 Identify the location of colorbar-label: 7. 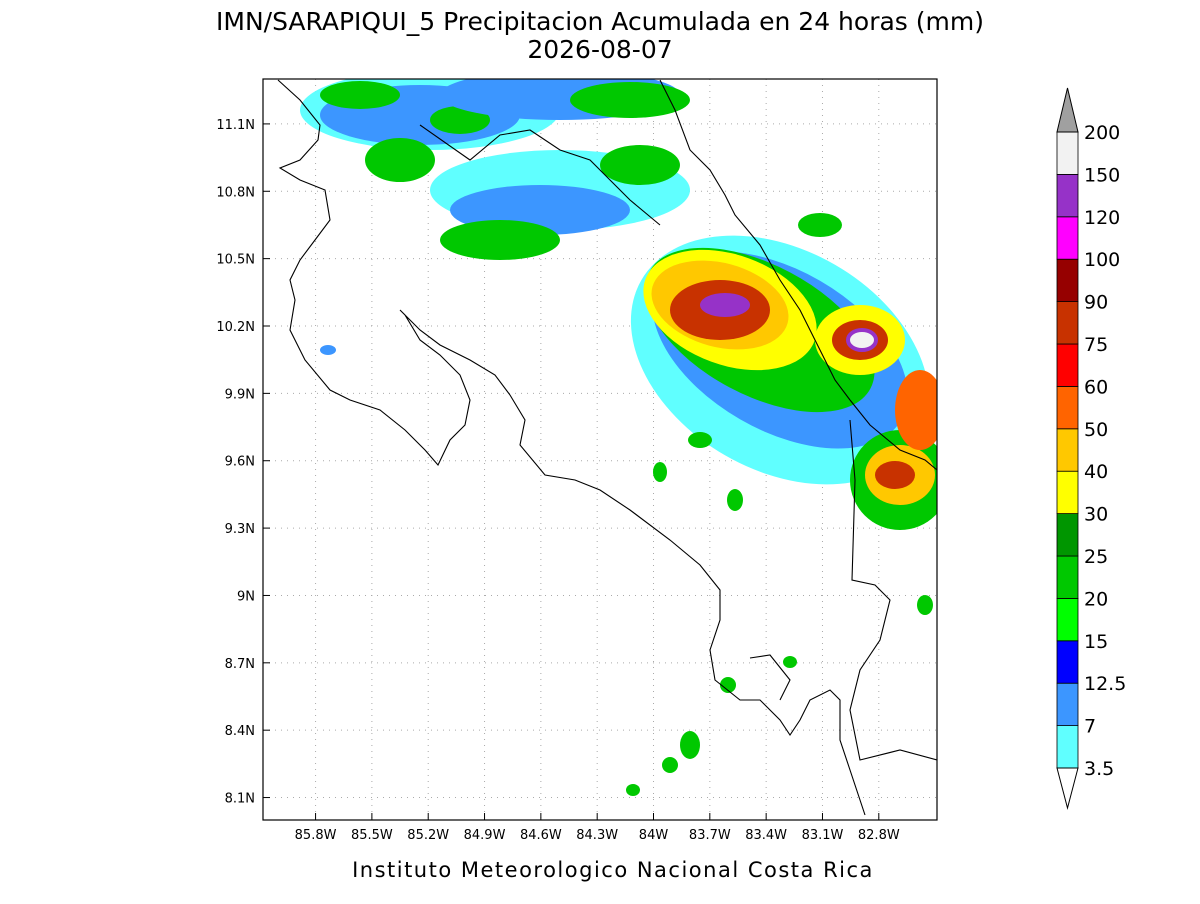
(1090, 727).